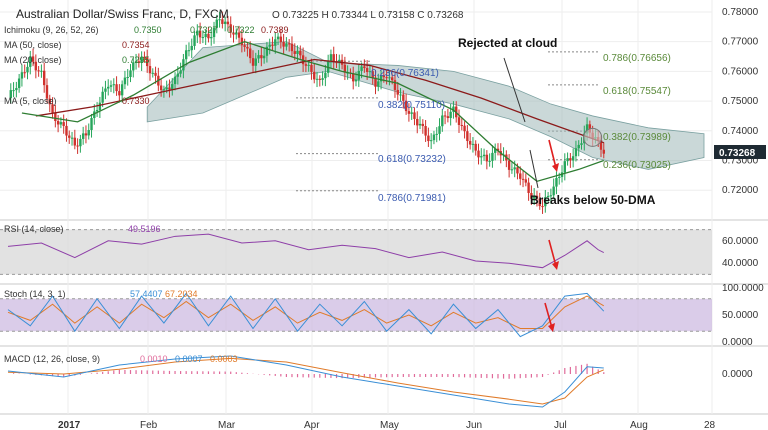 This screenshot has width=768, height=430. I want to click on fib-label-0236-a: 0.236(0.73025), so click(637, 165).